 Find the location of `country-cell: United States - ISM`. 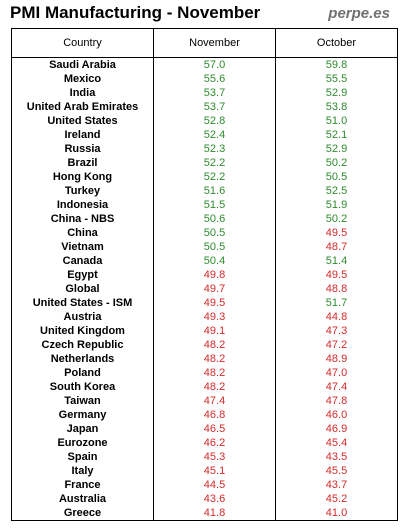

country-cell: United States - ISM is located at coordinates (82, 303).